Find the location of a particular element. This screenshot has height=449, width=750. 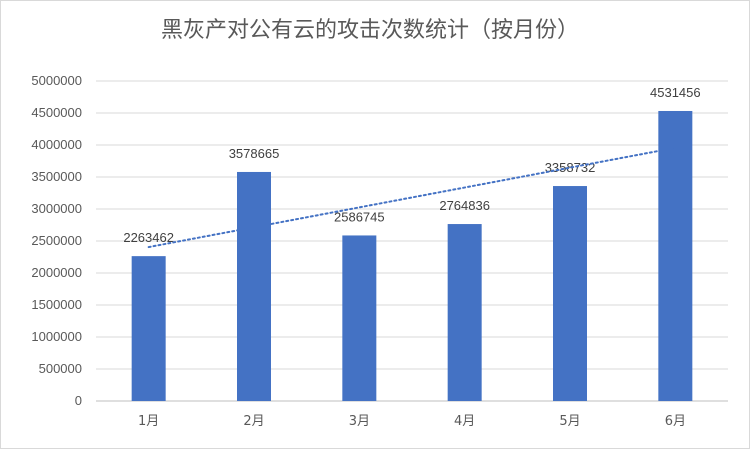

y-tick-label: 2000000 is located at coordinates (56, 272).